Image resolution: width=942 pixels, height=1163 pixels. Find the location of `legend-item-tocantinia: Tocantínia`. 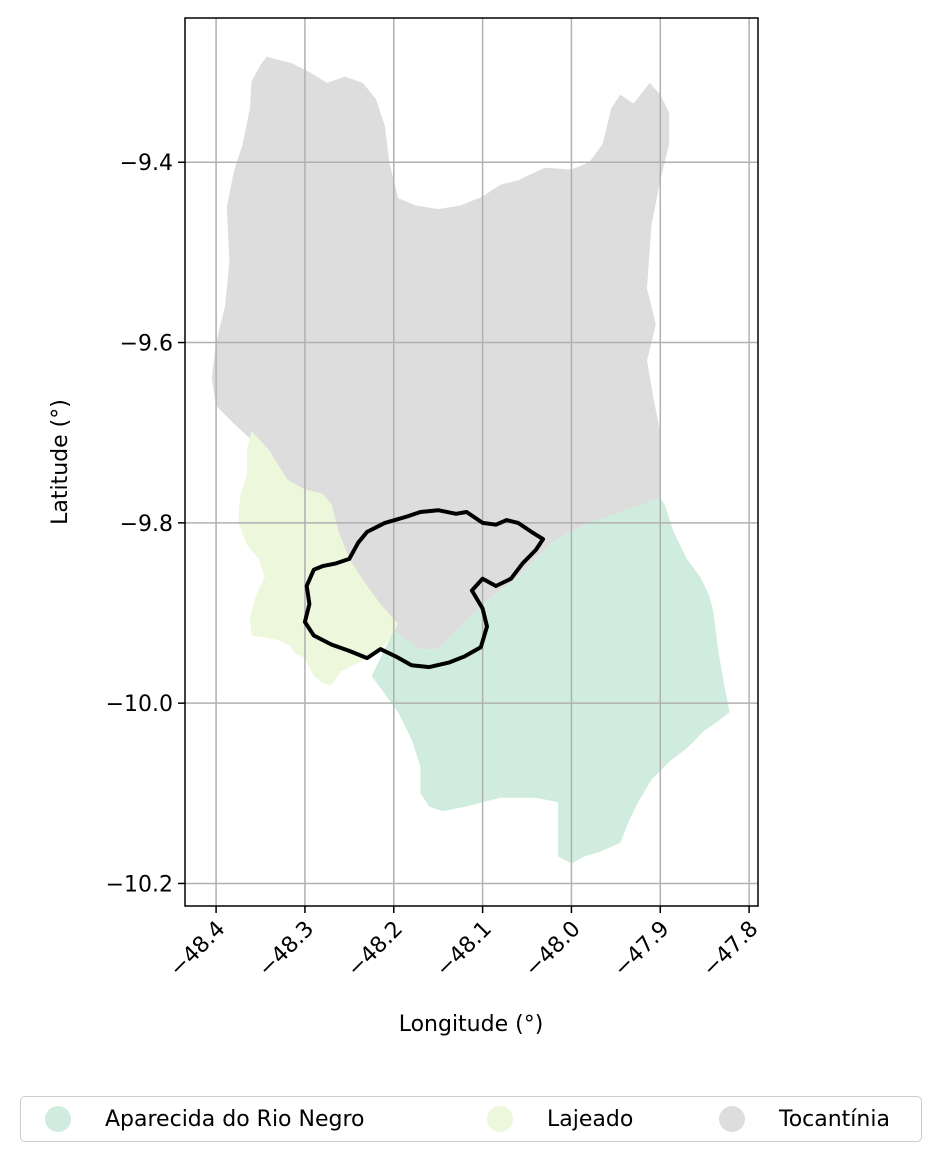

legend-item-tocantinia: Tocantínia is located at coordinates (804, 1119).